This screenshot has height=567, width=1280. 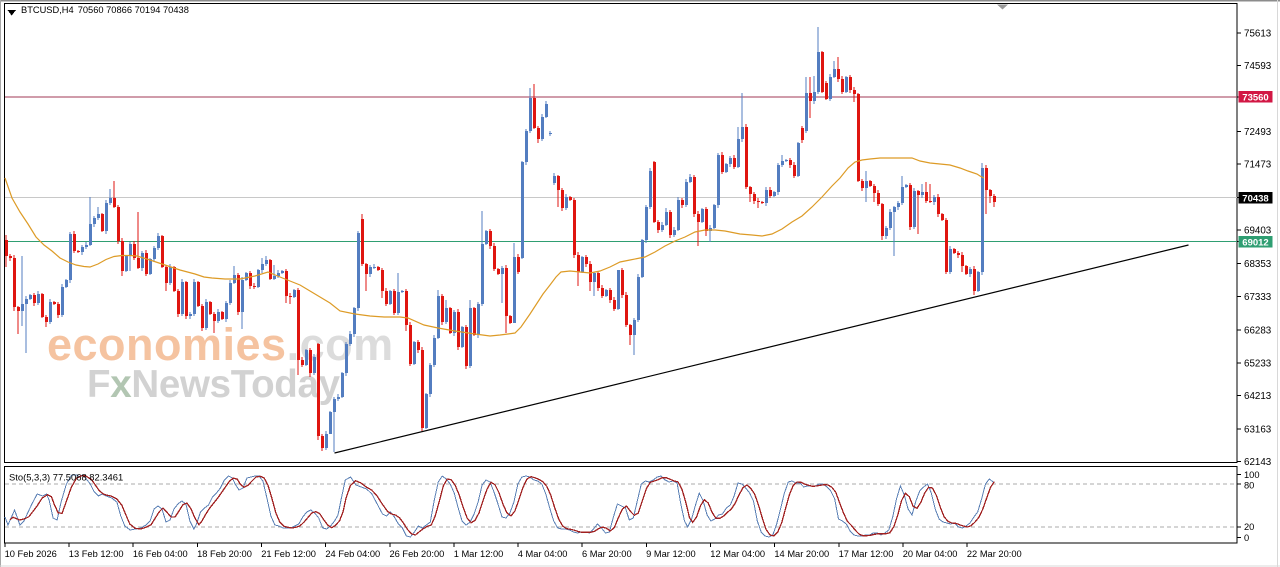 I want to click on svg-text: 69403, so click(x=1258, y=231).